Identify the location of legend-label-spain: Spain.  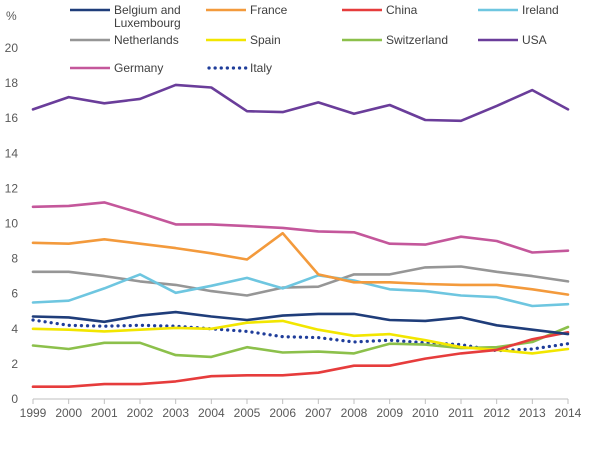
(265, 40).